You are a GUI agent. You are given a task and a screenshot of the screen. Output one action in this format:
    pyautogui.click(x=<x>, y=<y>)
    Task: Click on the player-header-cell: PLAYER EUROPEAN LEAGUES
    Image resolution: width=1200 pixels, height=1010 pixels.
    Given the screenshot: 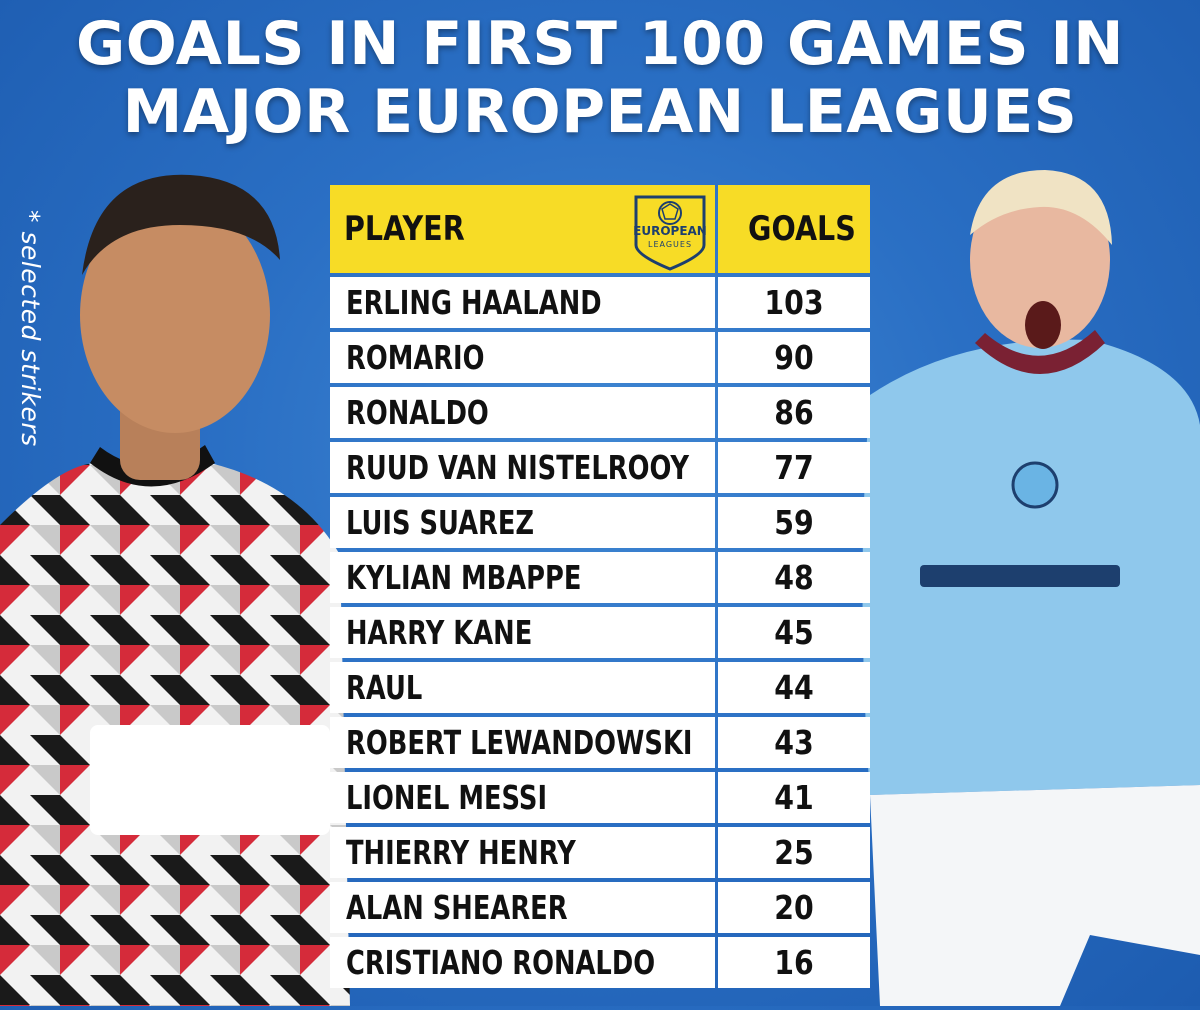 What is the action you would take?
    pyautogui.click(x=522, y=229)
    